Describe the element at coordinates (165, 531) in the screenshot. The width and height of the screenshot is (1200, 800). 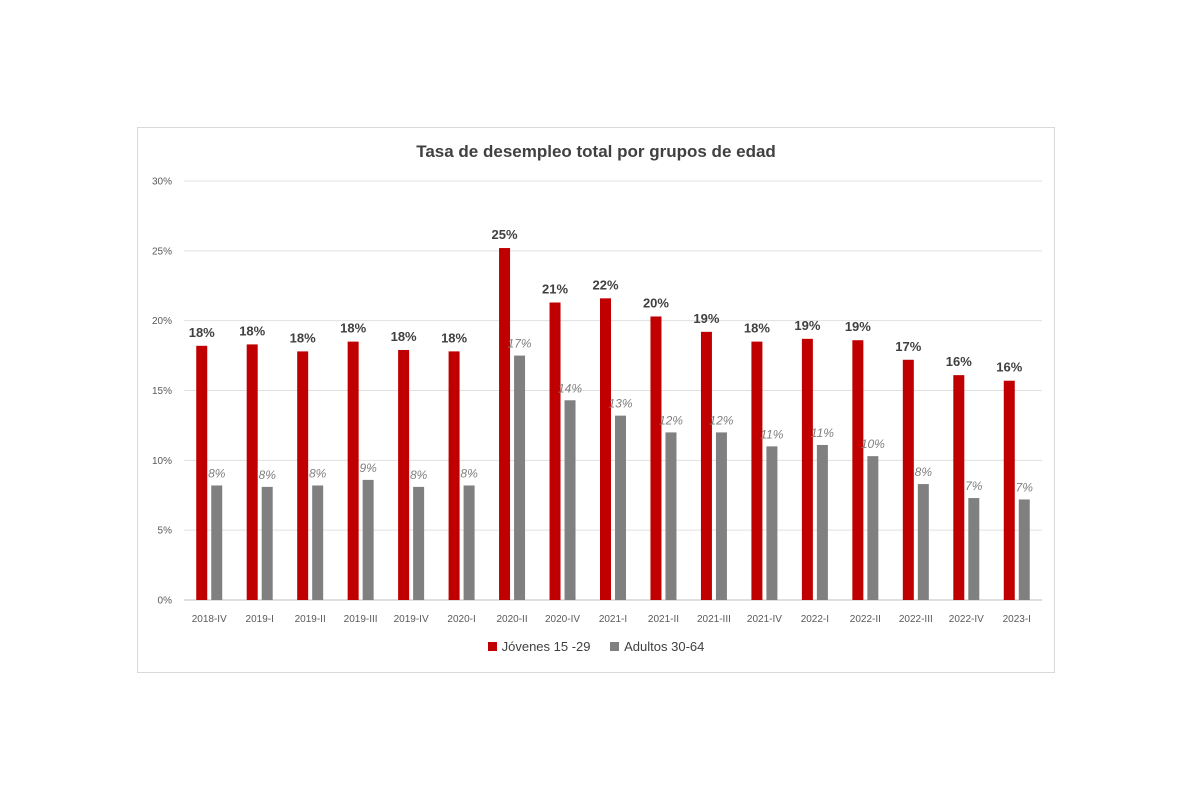
I see `y-tick-label: 5%` at that location.